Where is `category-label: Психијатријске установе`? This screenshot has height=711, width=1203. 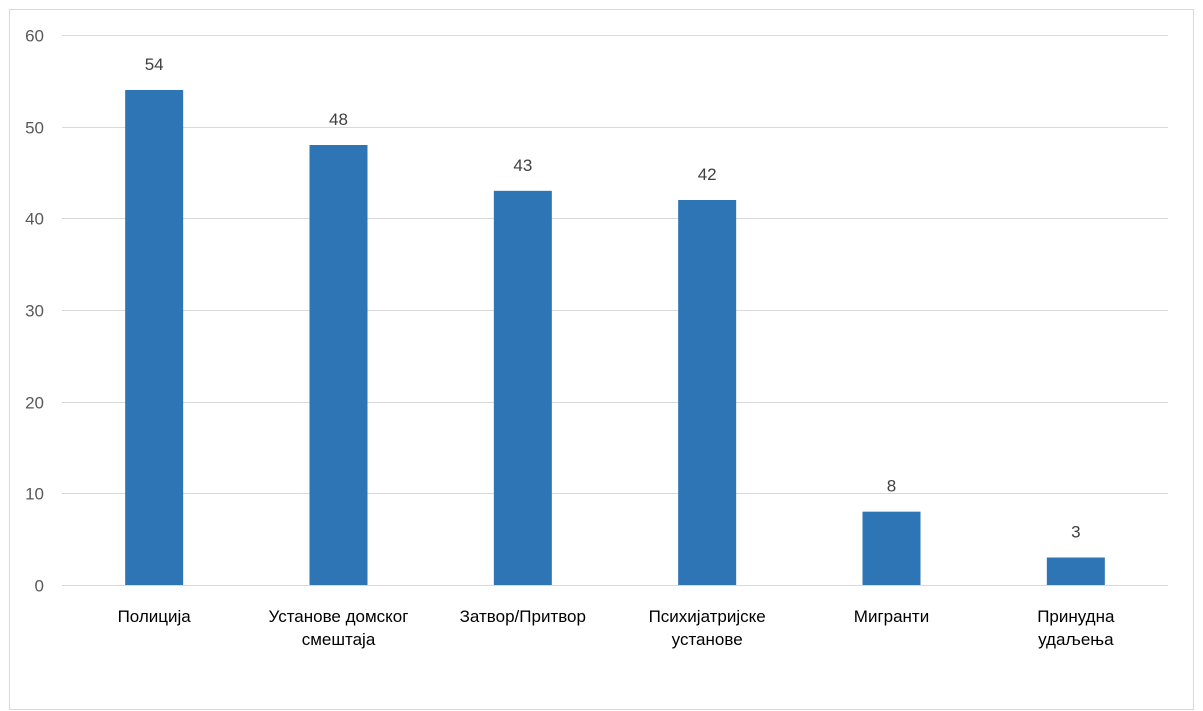
category-label: Психијатријске установе is located at coordinates (707, 628).